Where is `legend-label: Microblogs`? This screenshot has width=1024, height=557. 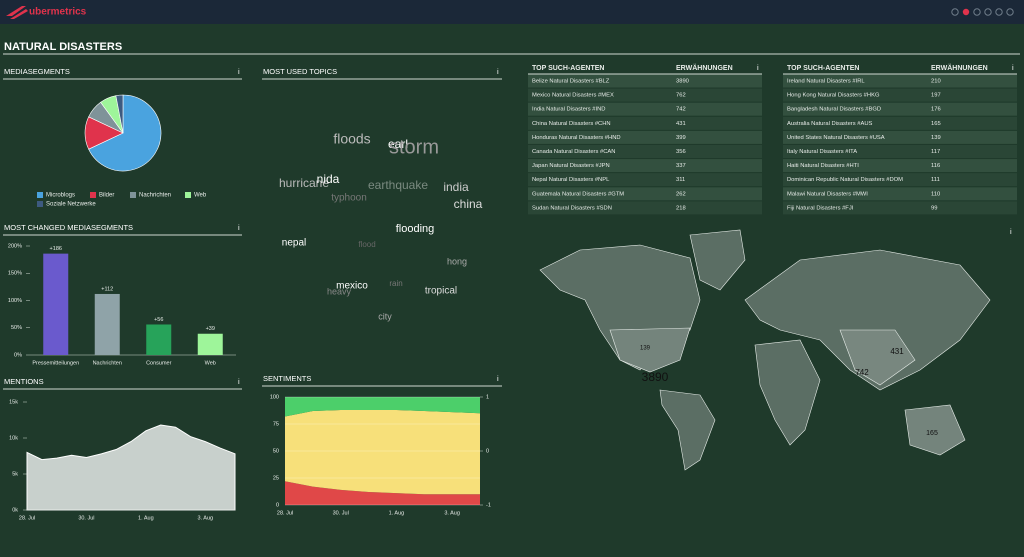 legend-label: Microblogs is located at coordinates (60, 196).